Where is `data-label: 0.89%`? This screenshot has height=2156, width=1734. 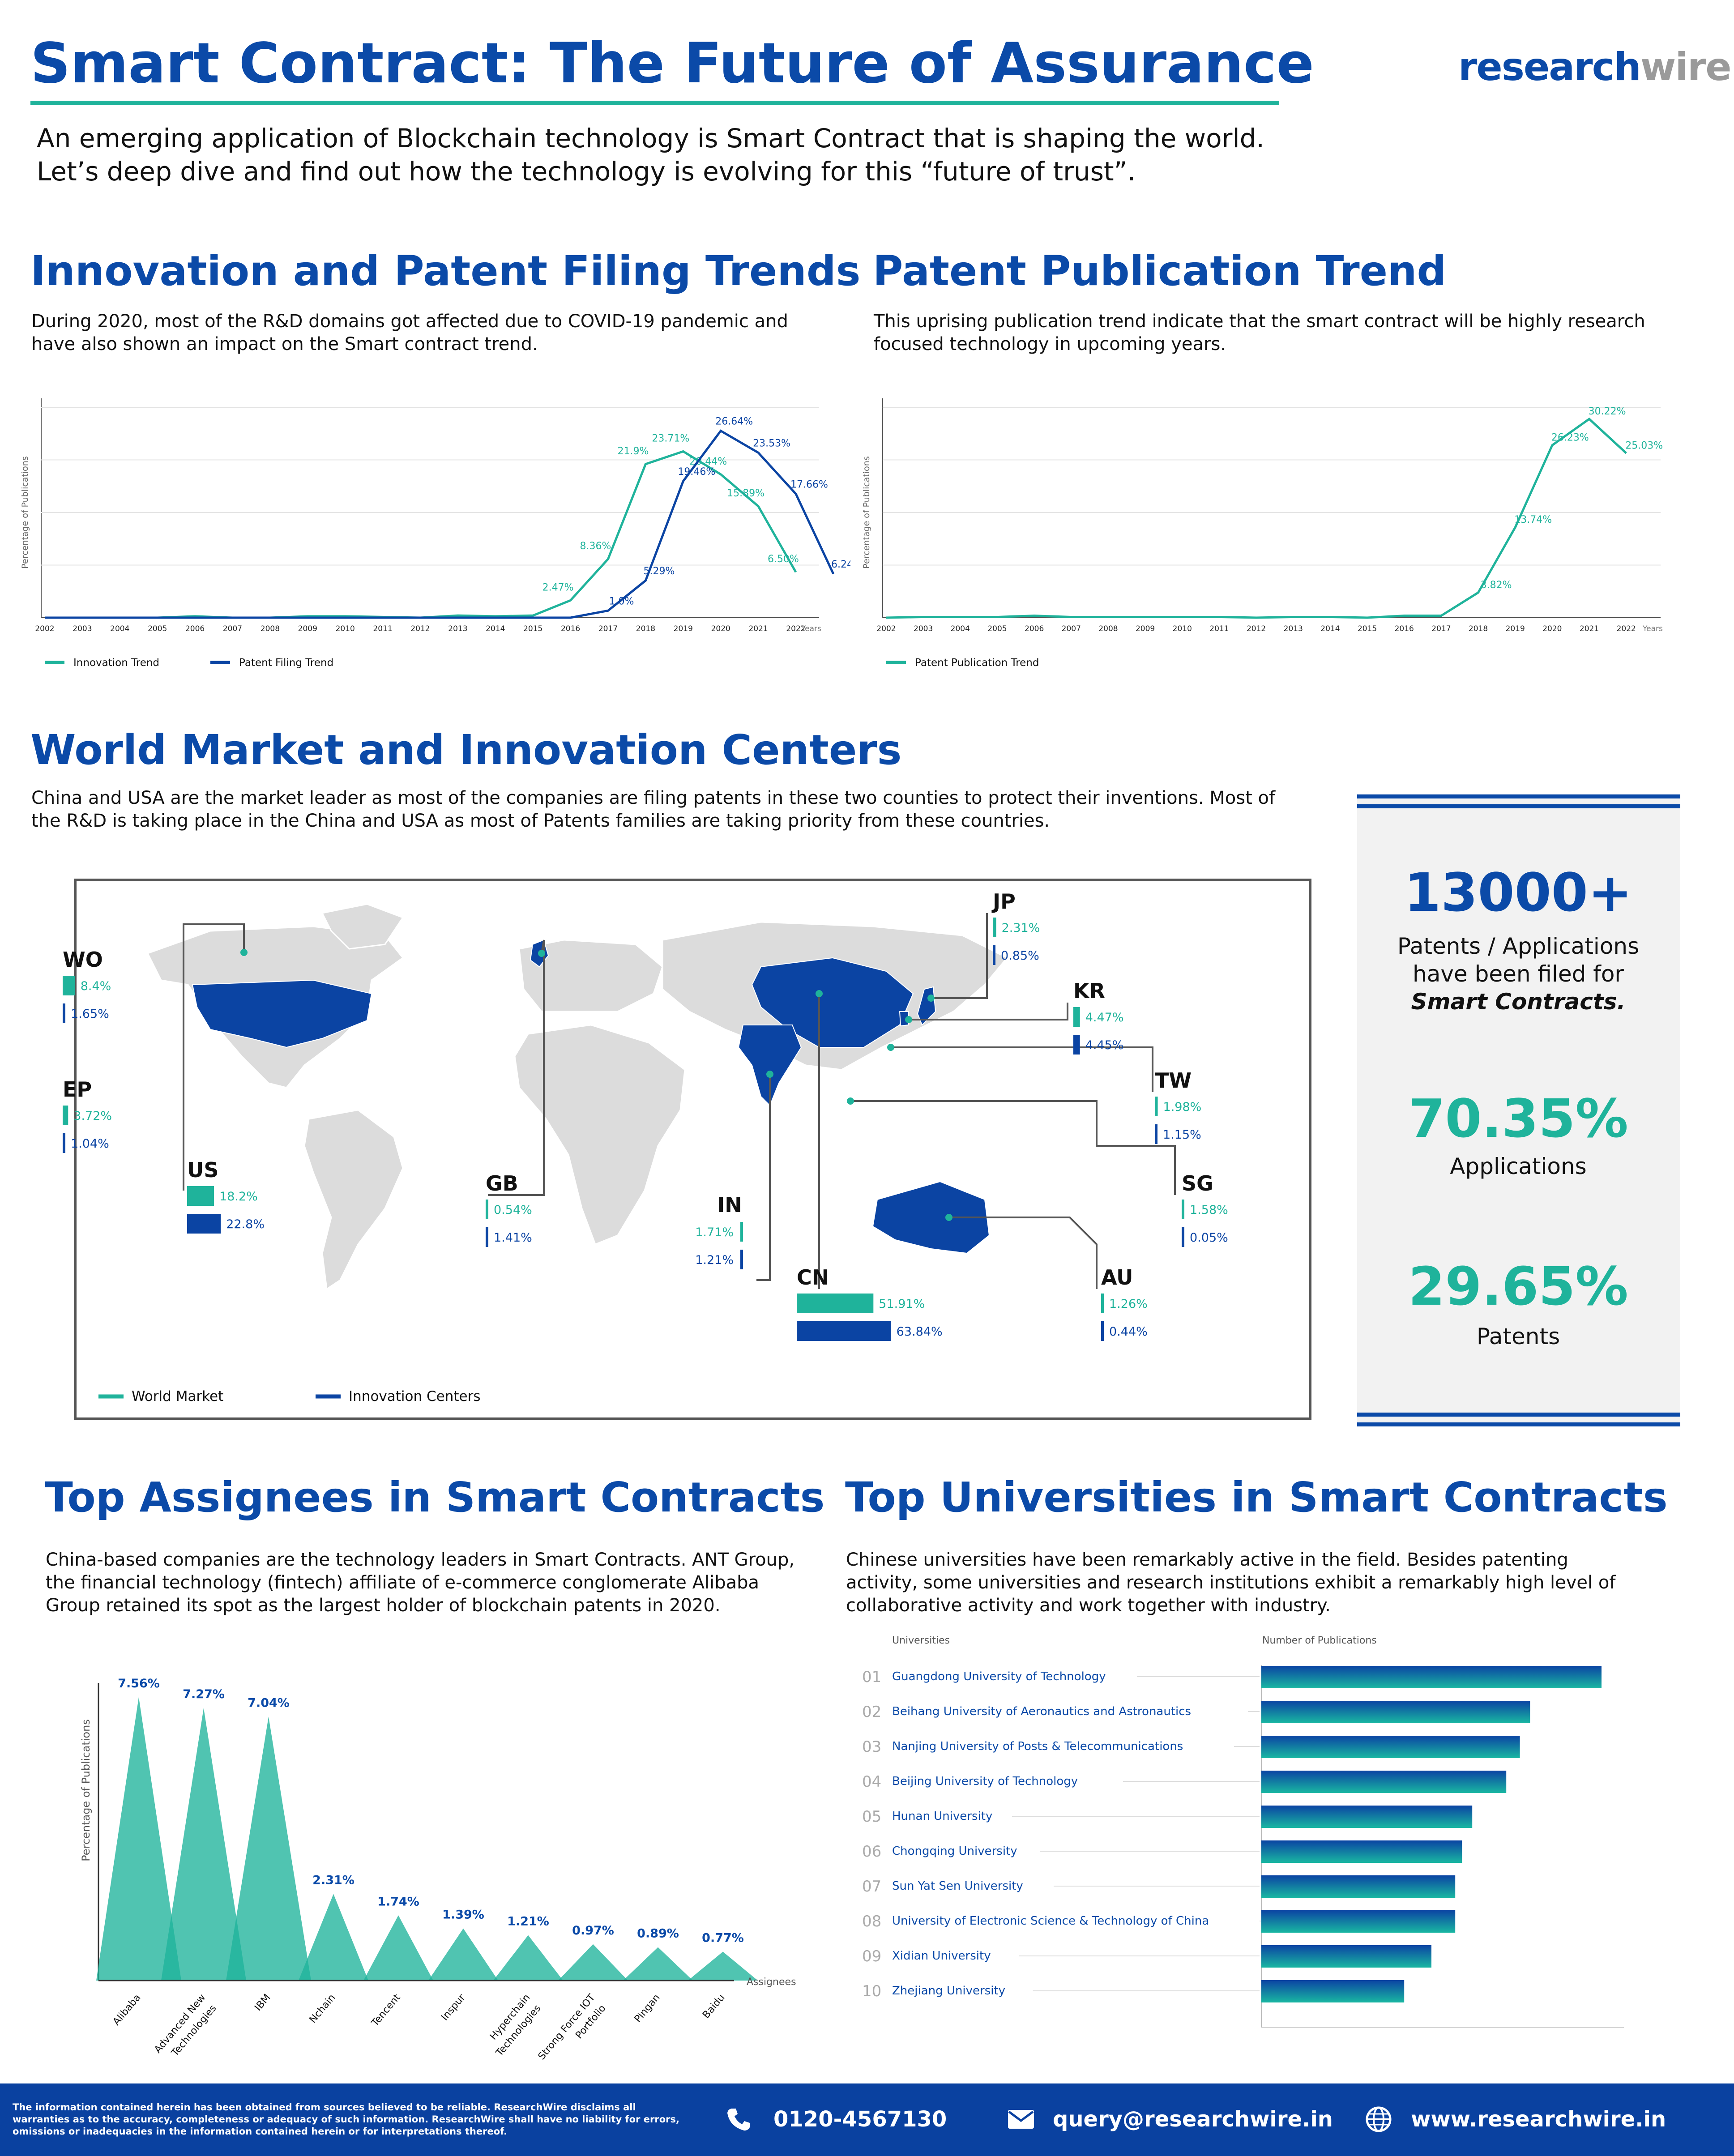
data-label: 0.89% is located at coordinates (658, 1933).